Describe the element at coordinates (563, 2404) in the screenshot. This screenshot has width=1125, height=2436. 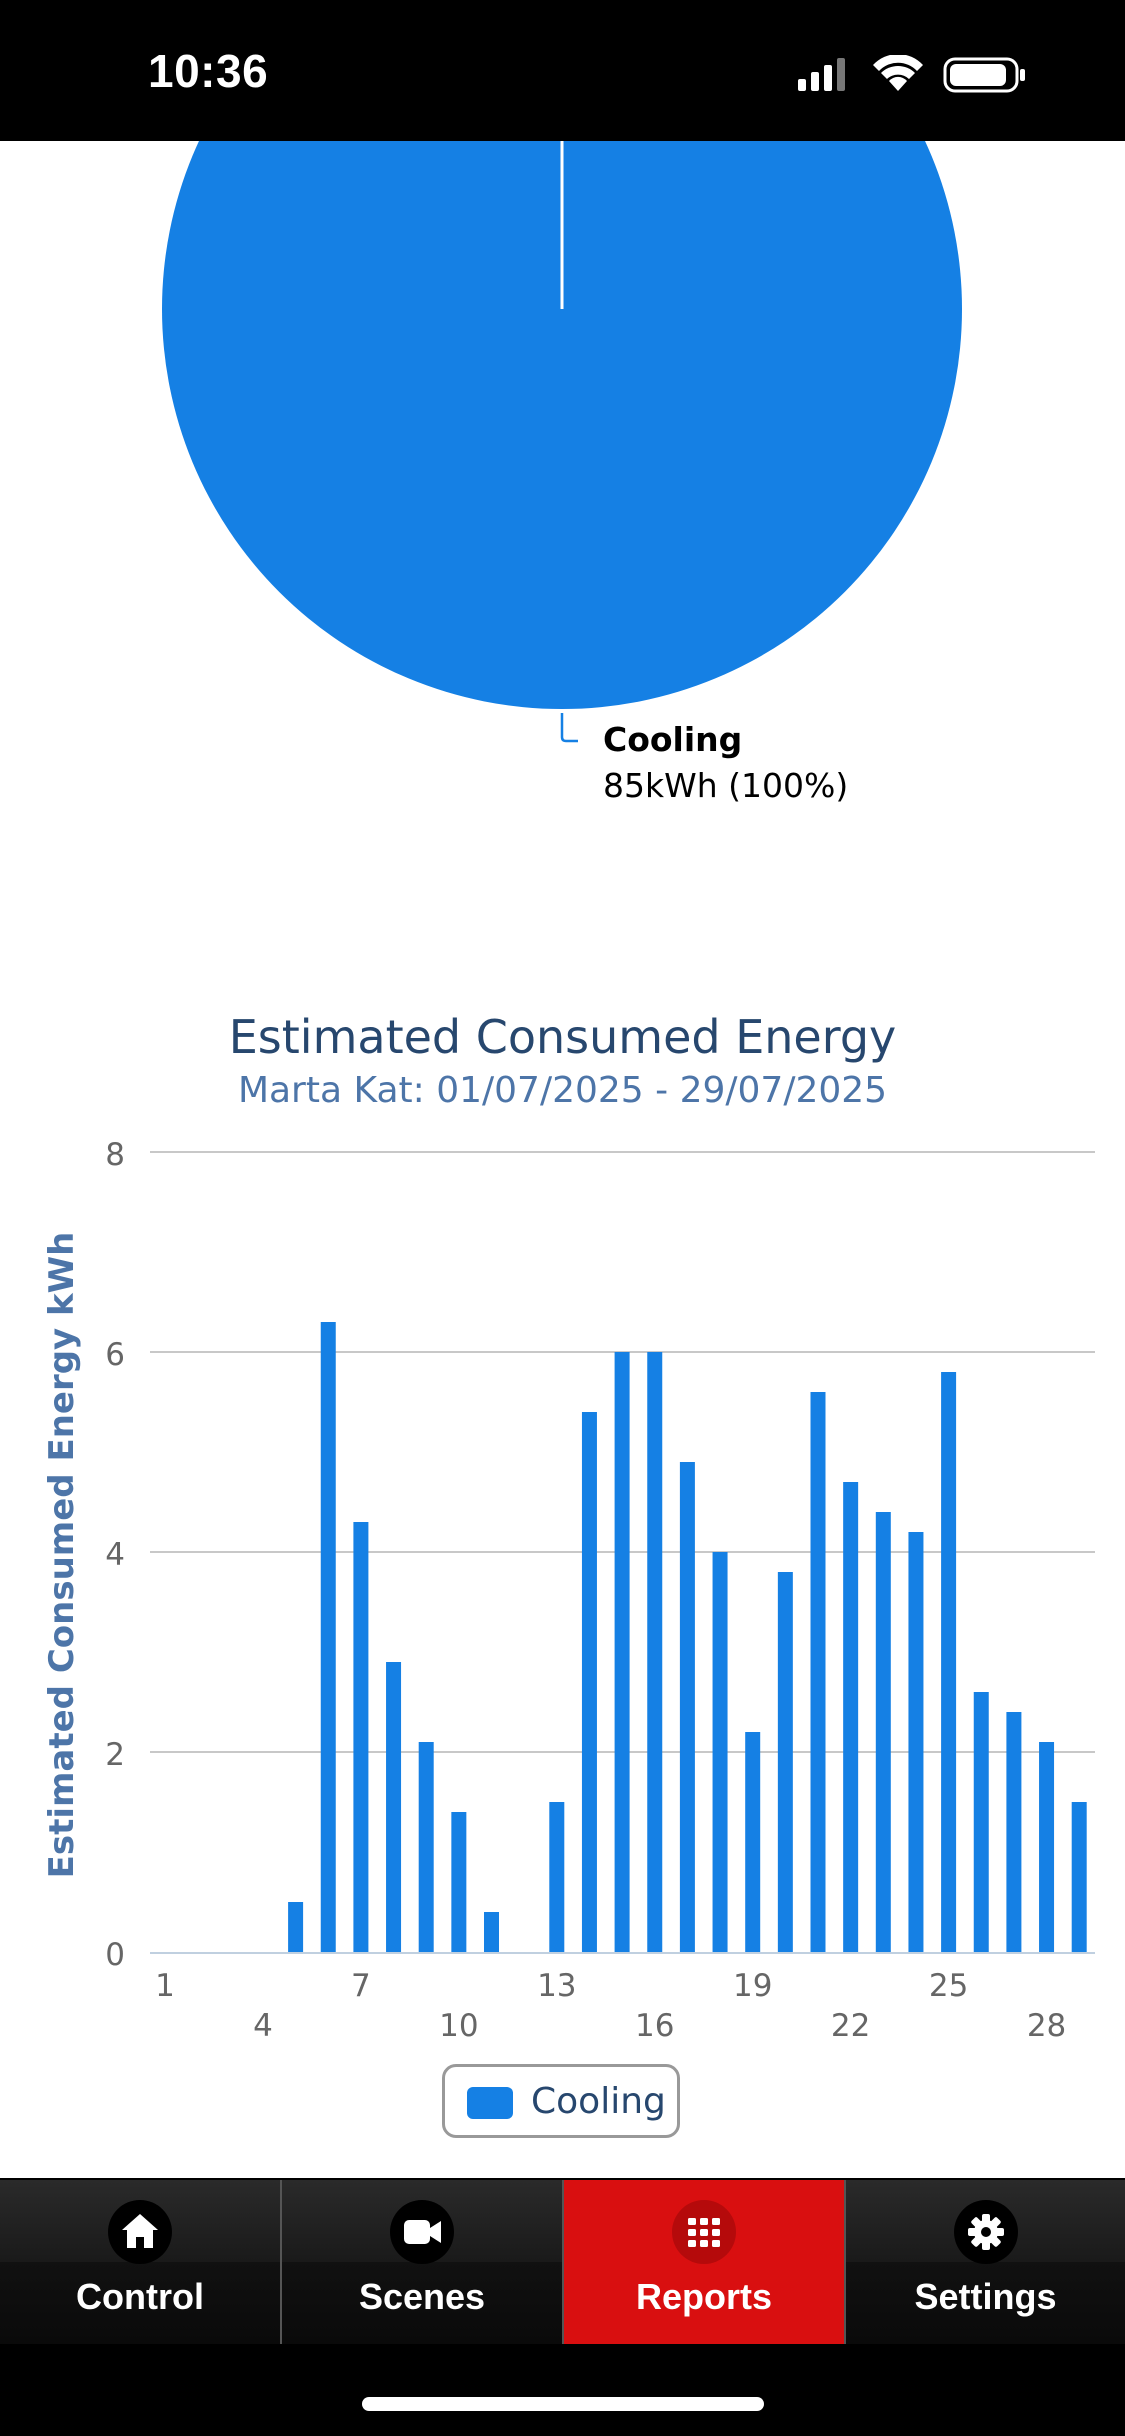
I see `home-indicator` at that location.